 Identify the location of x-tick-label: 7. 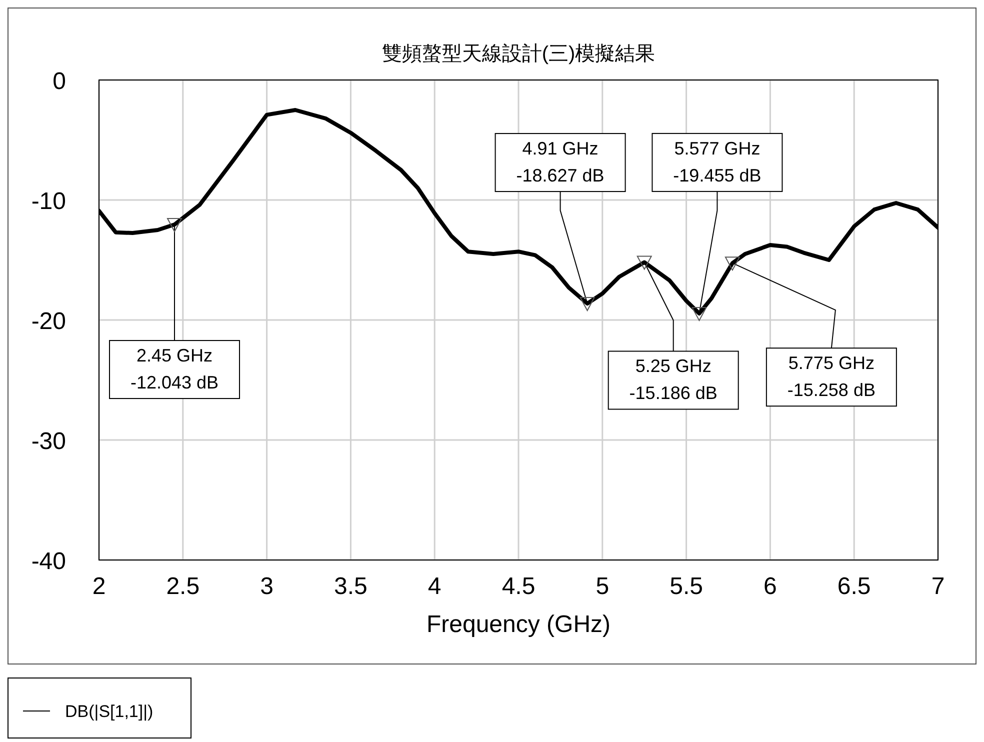
(938, 586).